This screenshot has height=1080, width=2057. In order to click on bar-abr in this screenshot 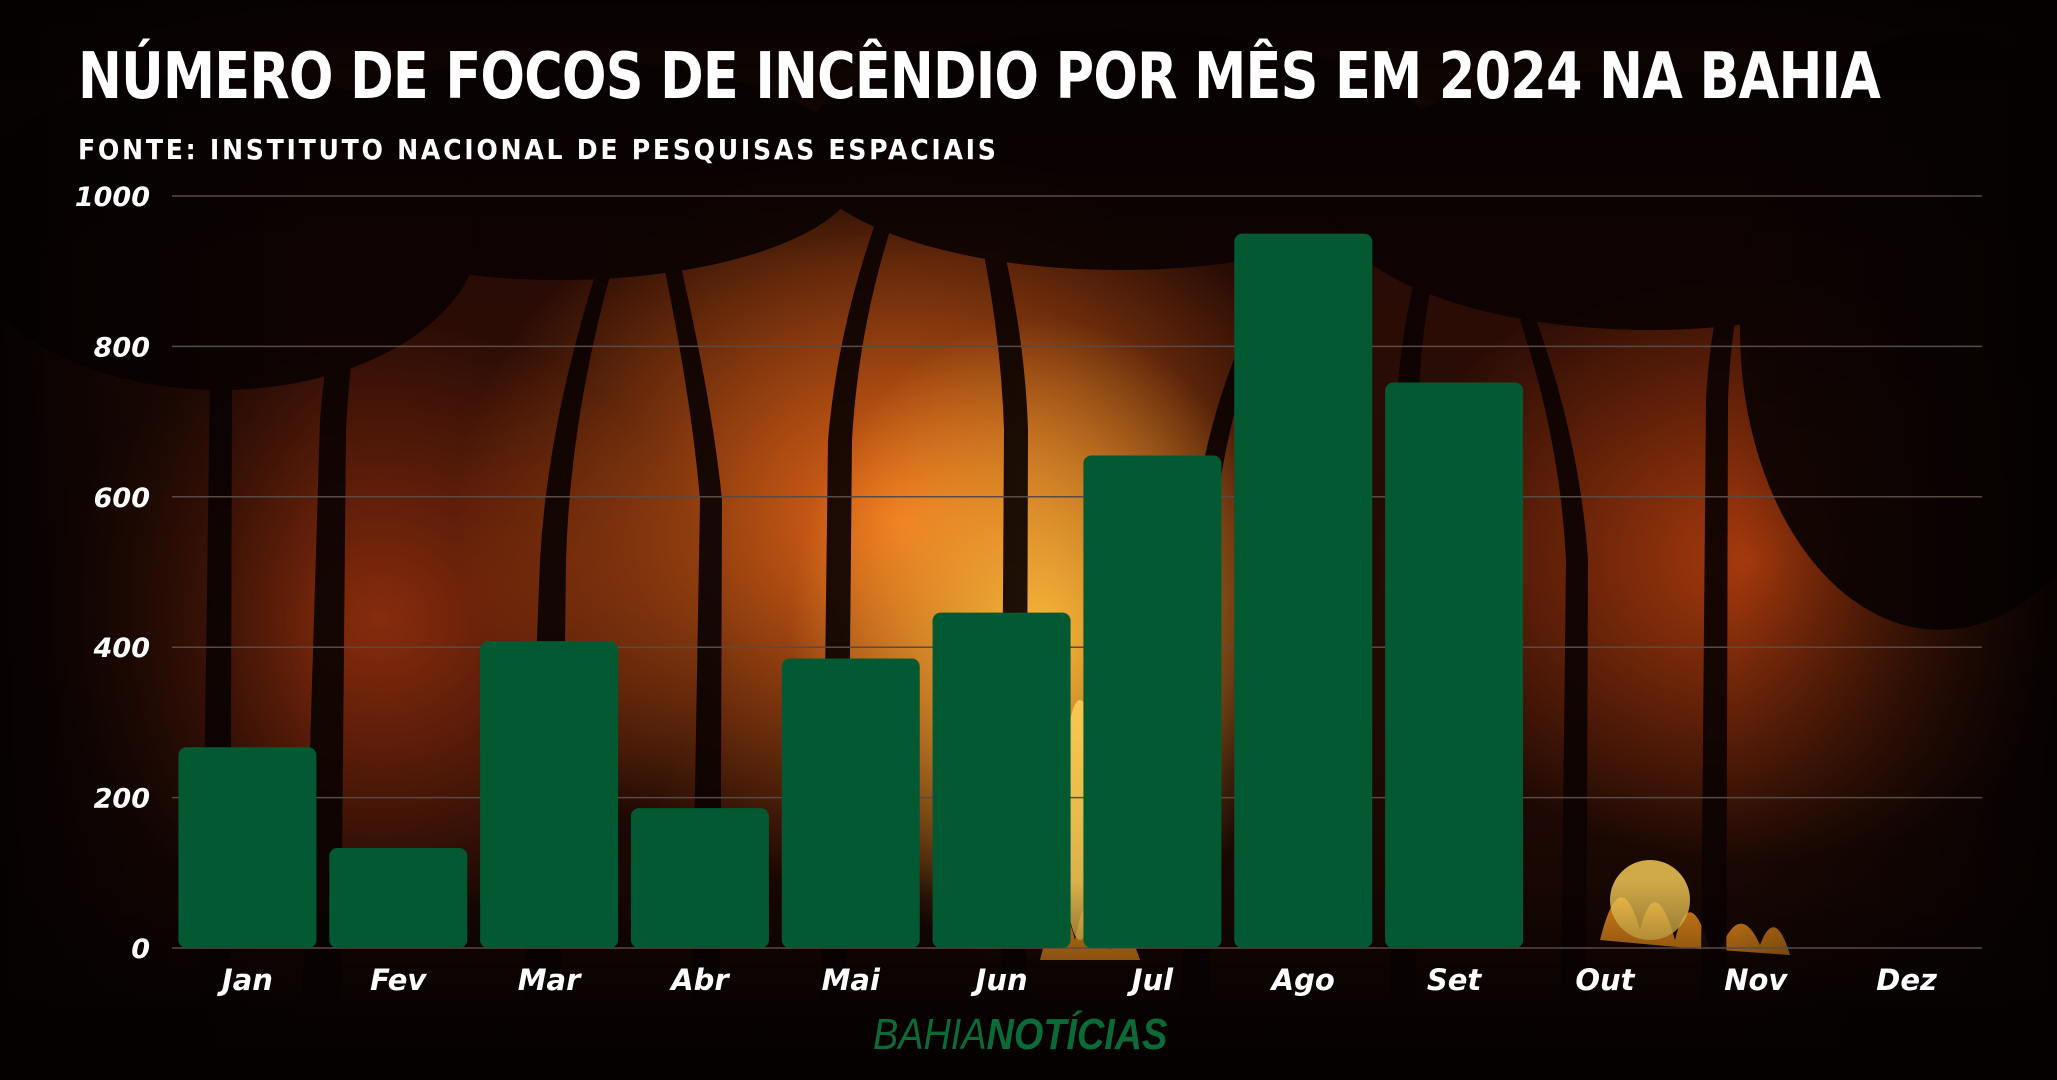, I will do `click(699, 878)`.